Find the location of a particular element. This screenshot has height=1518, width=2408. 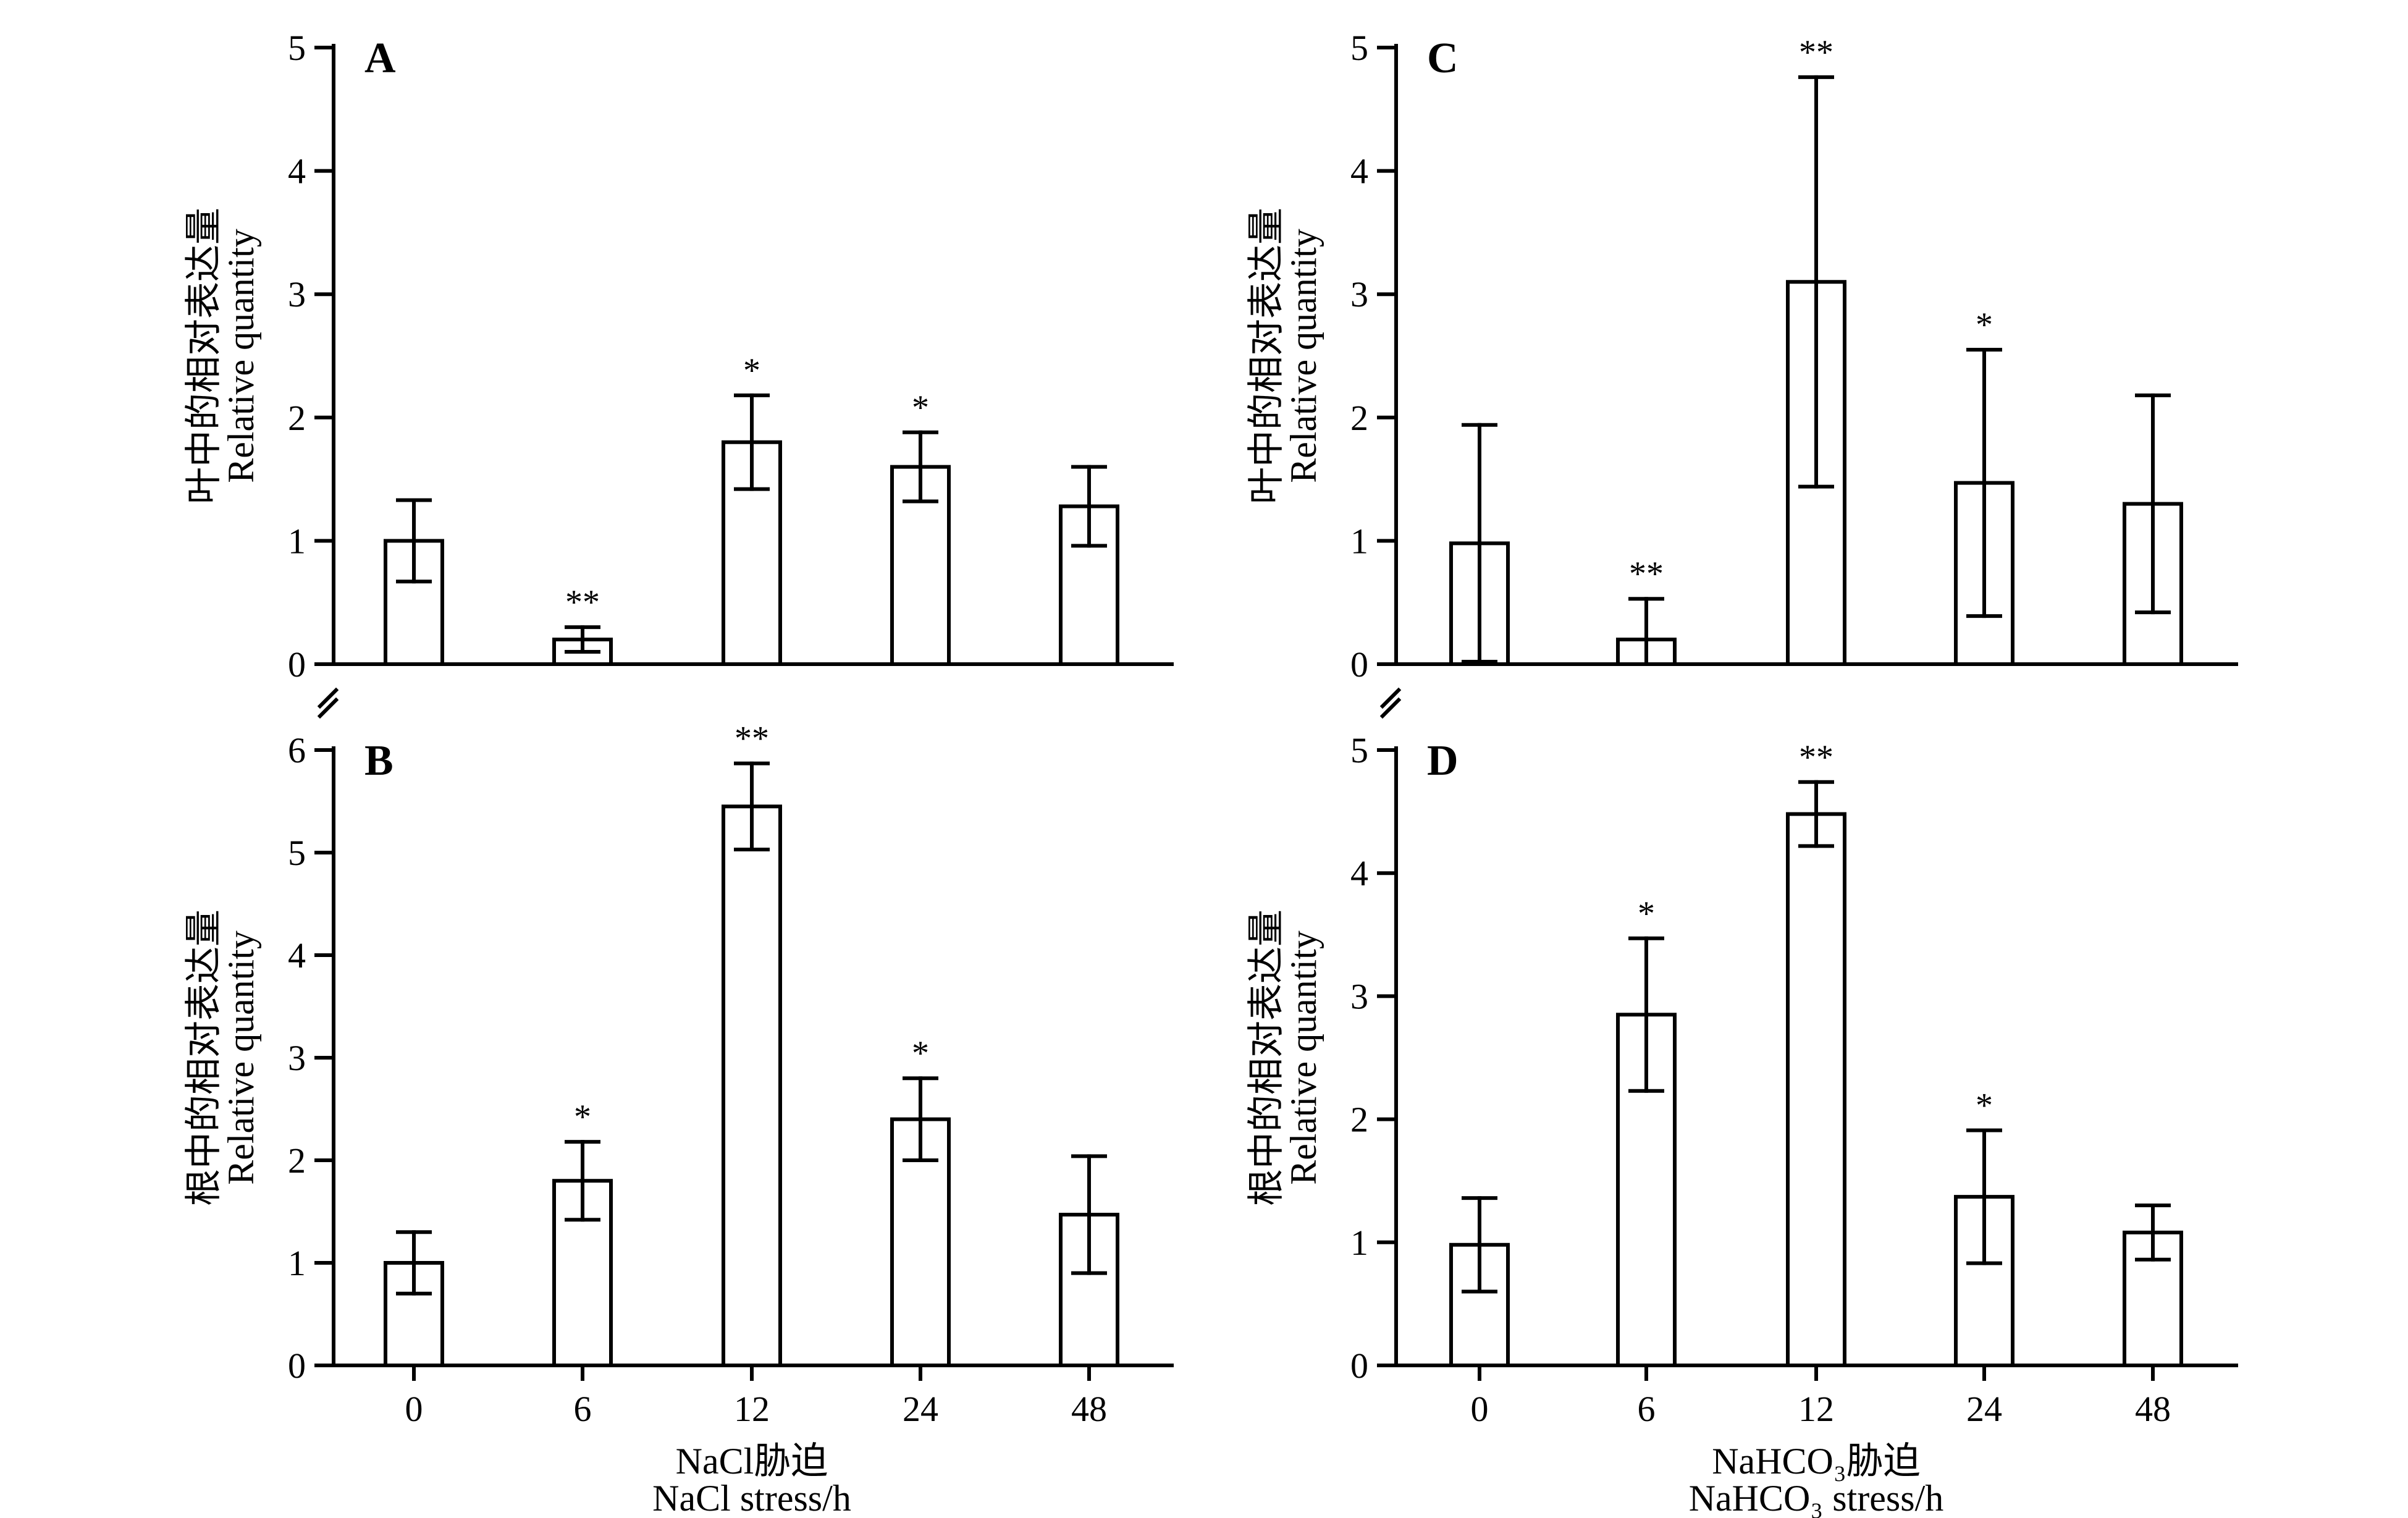

panel-letter: D is located at coordinates (1443, 761).